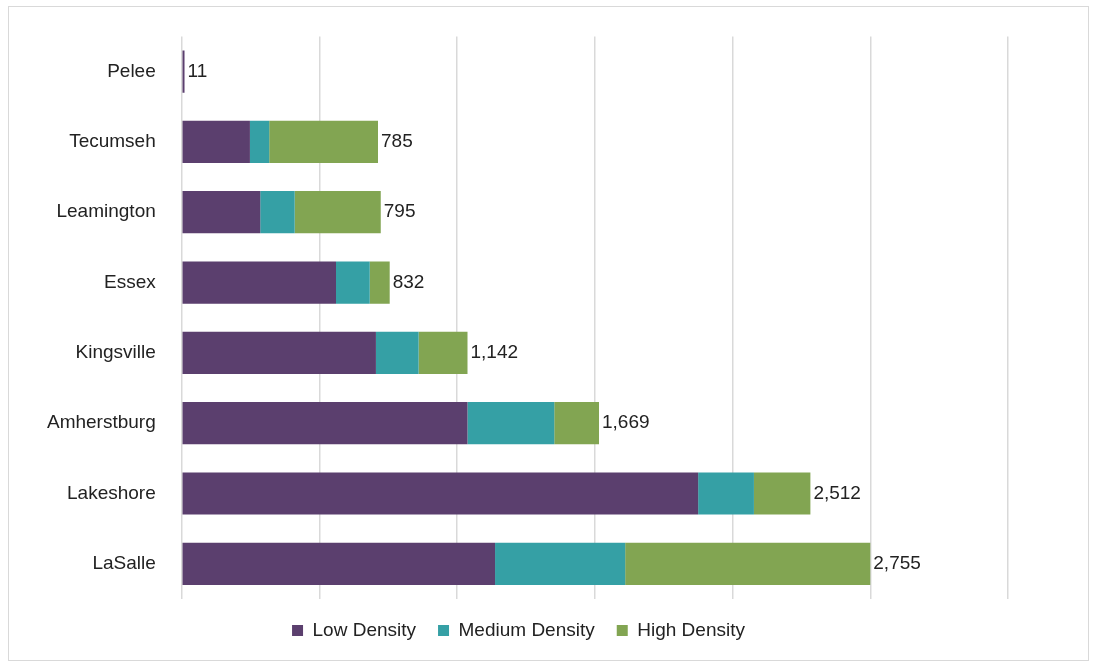 The image size is (1095, 665). I want to click on y-tick-label: Essex, so click(130, 281).